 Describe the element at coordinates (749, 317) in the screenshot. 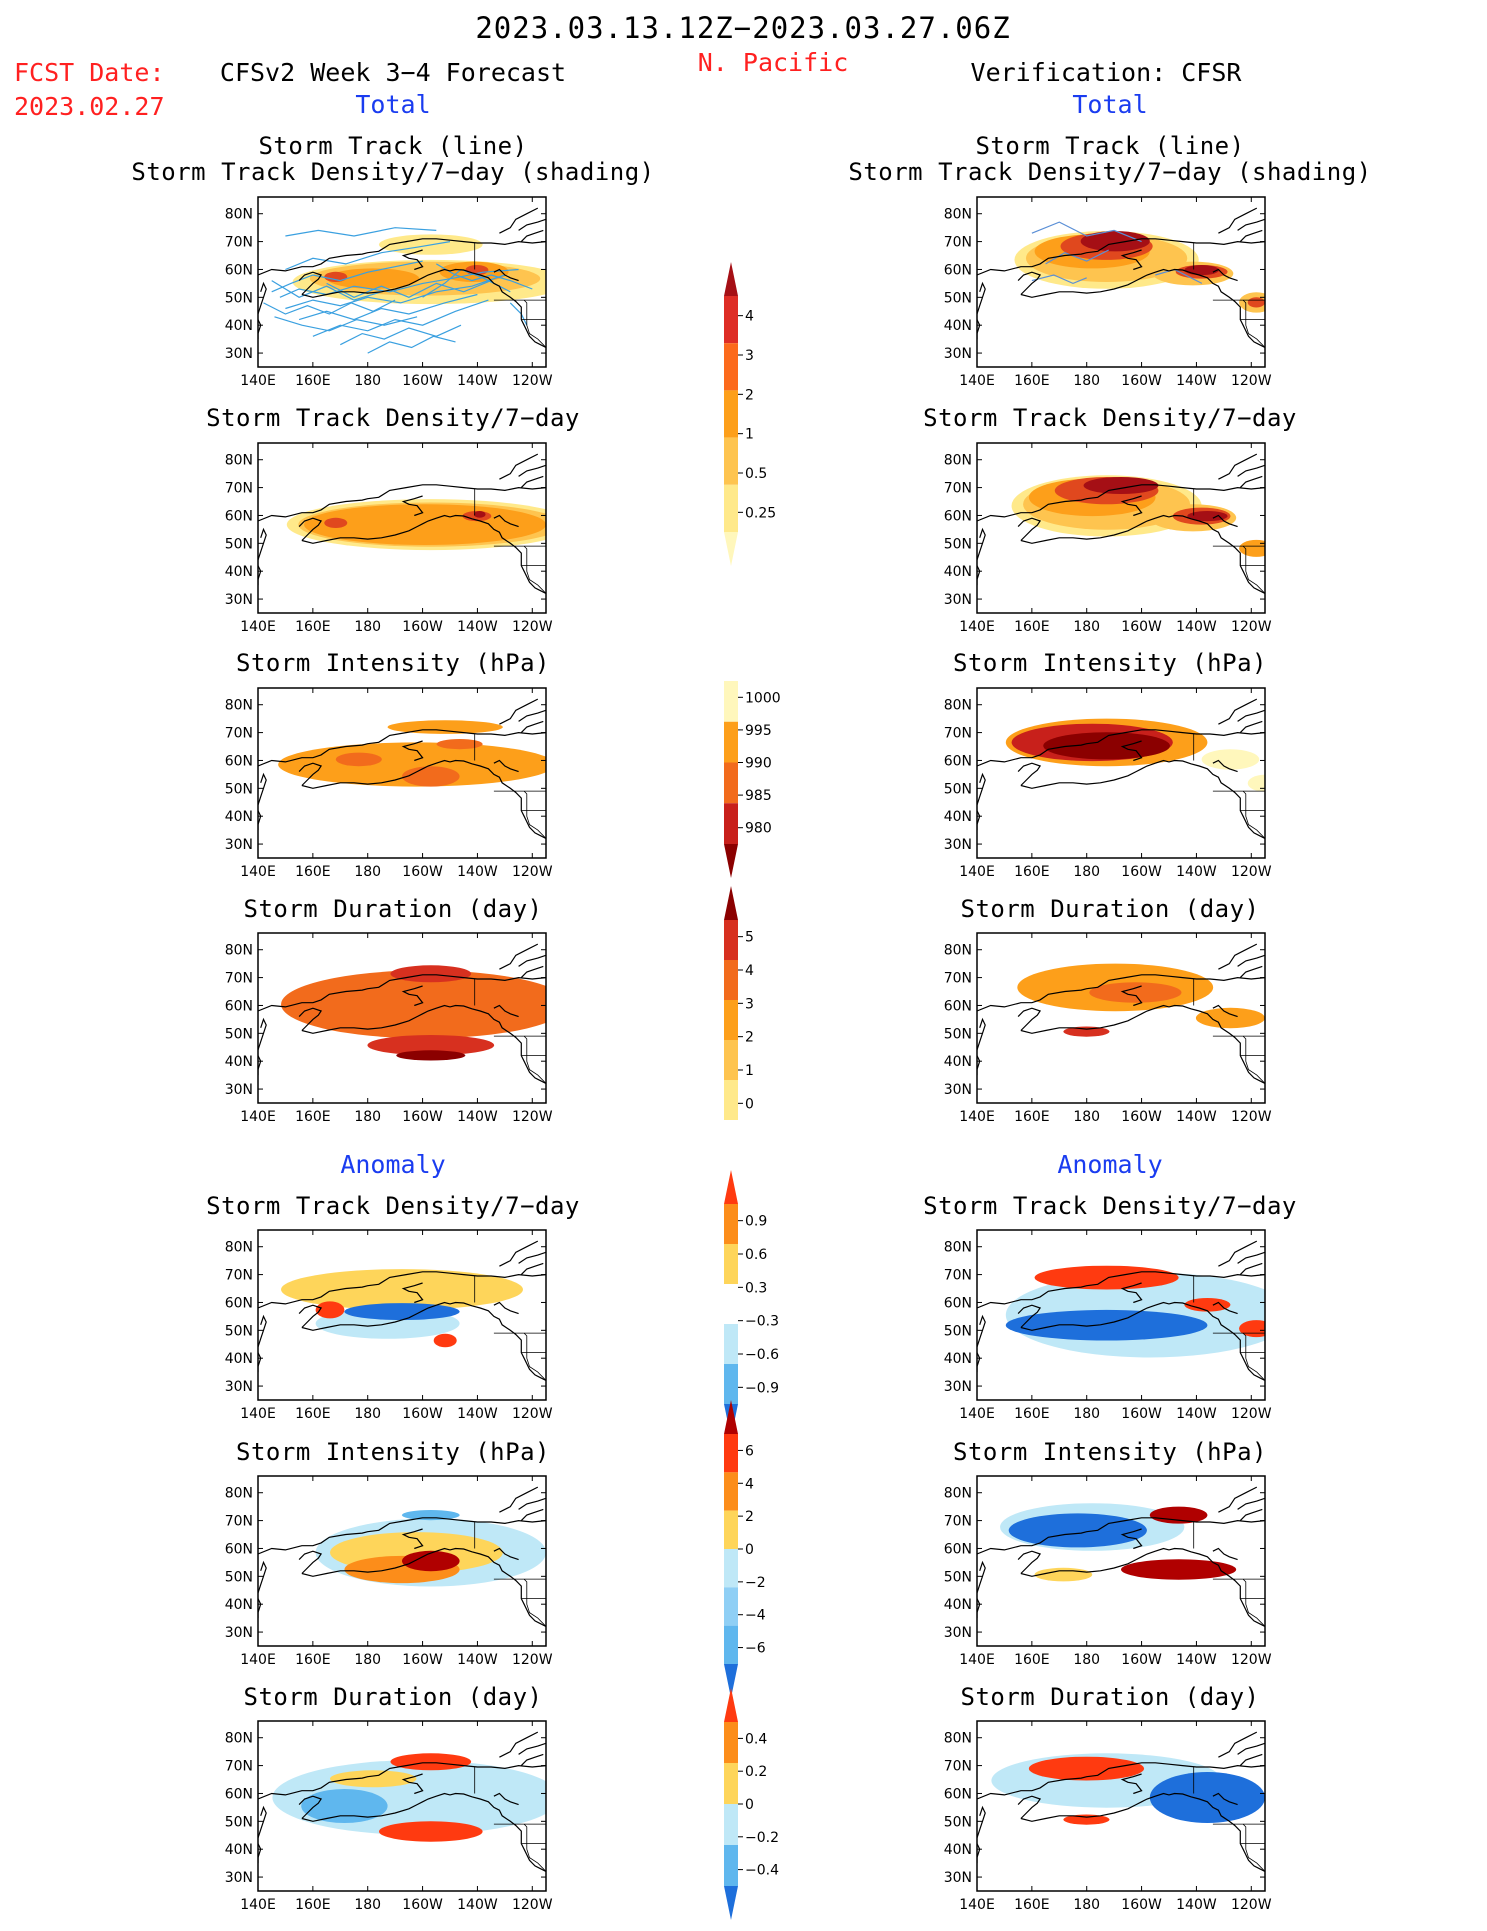

I see `colorbar-label: 4` at that location.